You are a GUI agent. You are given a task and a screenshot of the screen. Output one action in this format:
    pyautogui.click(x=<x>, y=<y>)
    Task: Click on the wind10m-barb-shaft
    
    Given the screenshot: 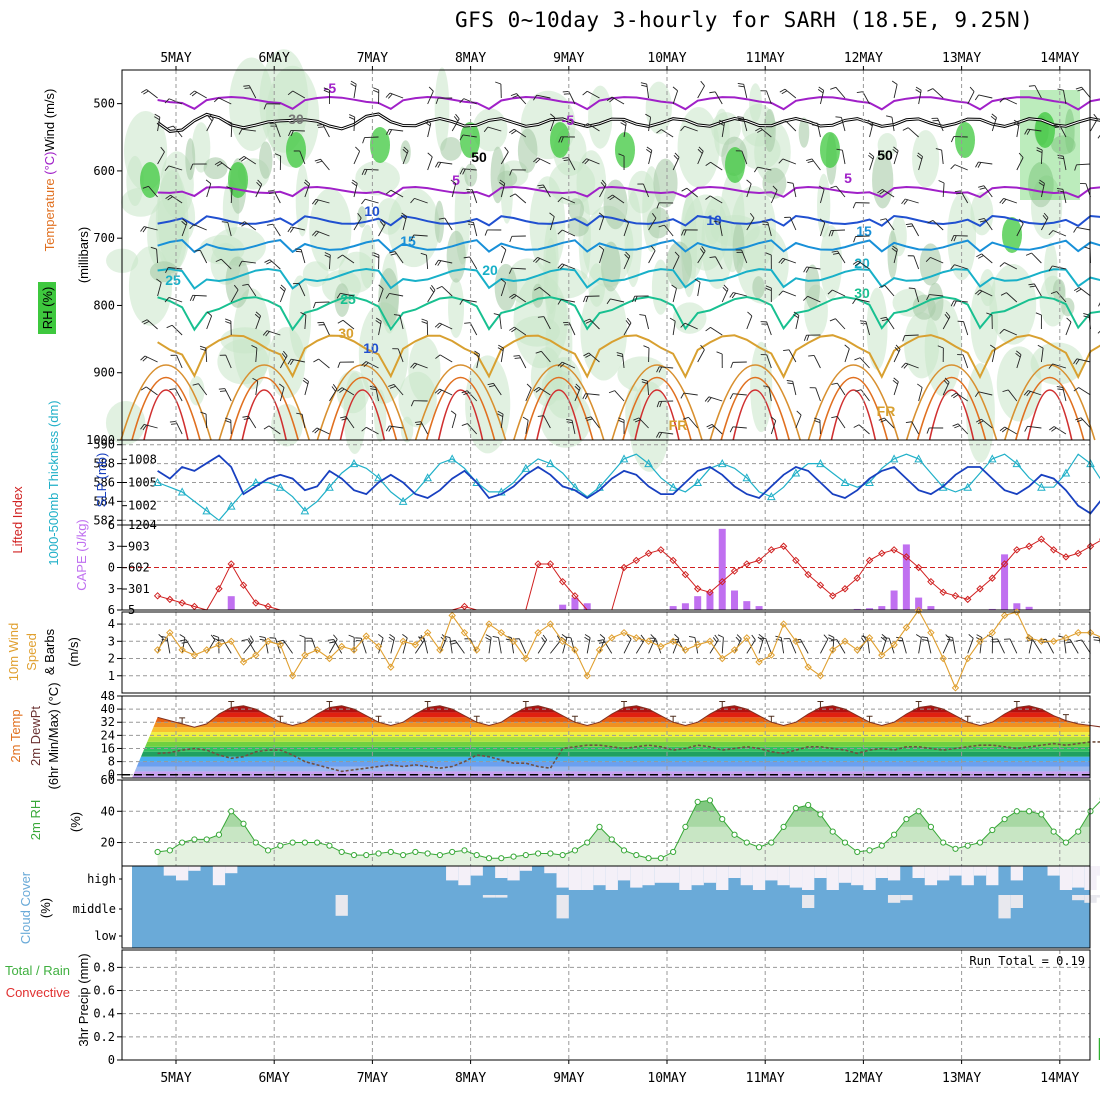 What is the action you would take?
    pyautogui.click(x=627, y=646)
    